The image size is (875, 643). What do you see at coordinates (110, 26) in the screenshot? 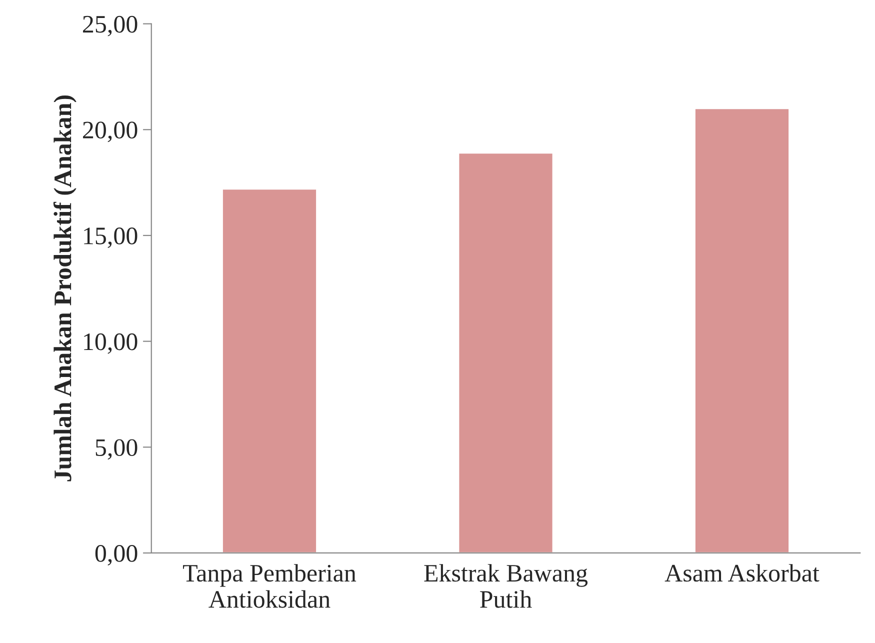
I see `y-tick-label: 25,00` at bounding box center [110, 26].